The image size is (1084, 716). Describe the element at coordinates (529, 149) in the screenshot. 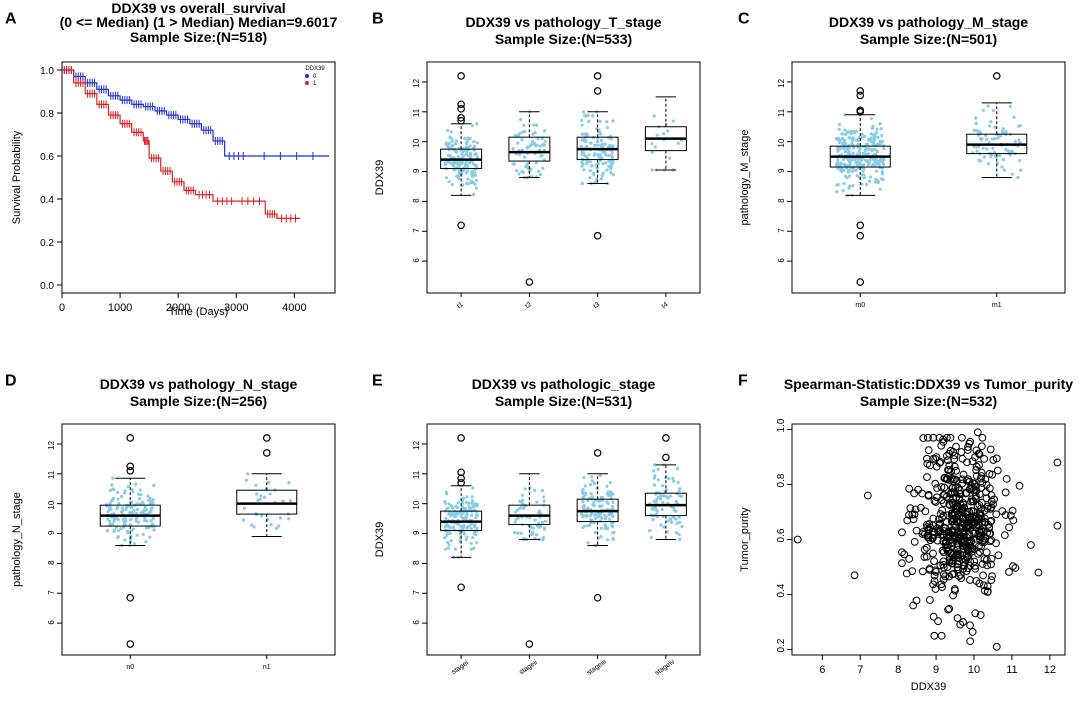

I see `box-iqr` at that location.